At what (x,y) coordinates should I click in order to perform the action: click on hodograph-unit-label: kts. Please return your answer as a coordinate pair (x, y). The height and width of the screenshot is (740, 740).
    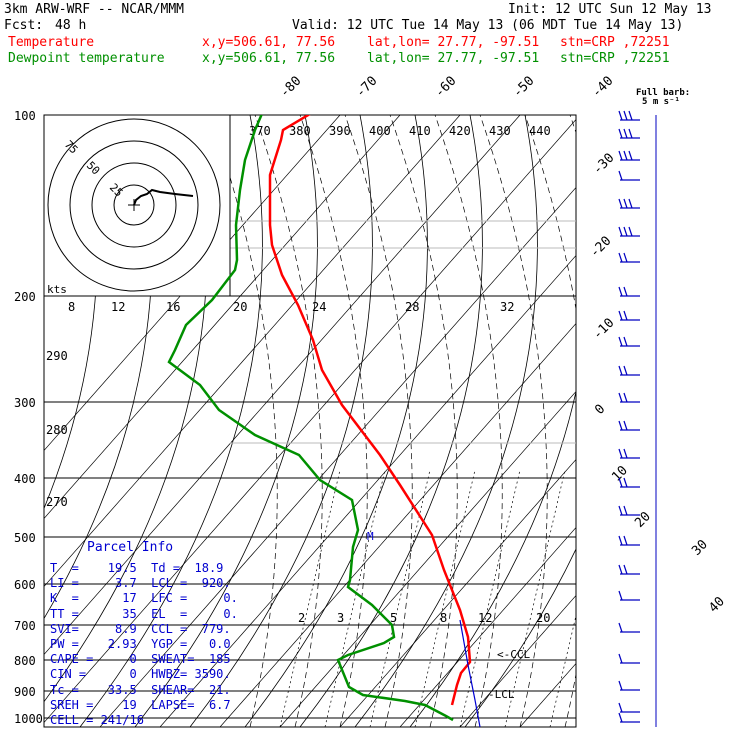
    Looking at the image, I should click on (57, 289).